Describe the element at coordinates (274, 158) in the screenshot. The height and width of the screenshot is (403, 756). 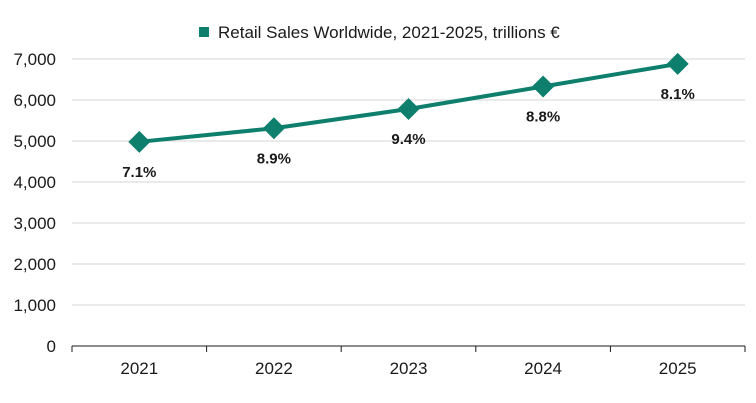
I see `data-label: 8.9%` at that location.